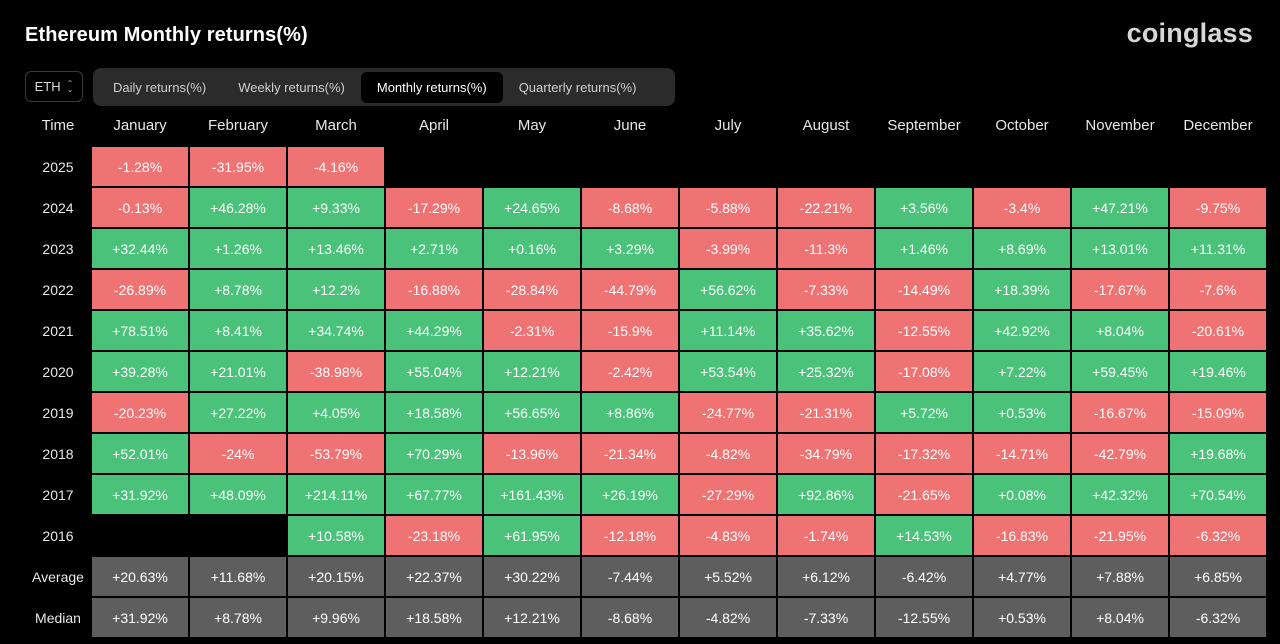 This screenshot has width=1280, height=644. I want to click on coin-select: ETH ⌃ ⌄, so click(54, 86).